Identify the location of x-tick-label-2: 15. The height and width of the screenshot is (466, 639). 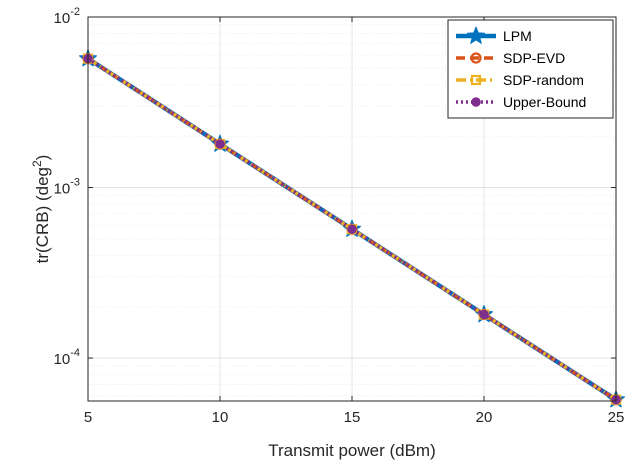
(352, 417).